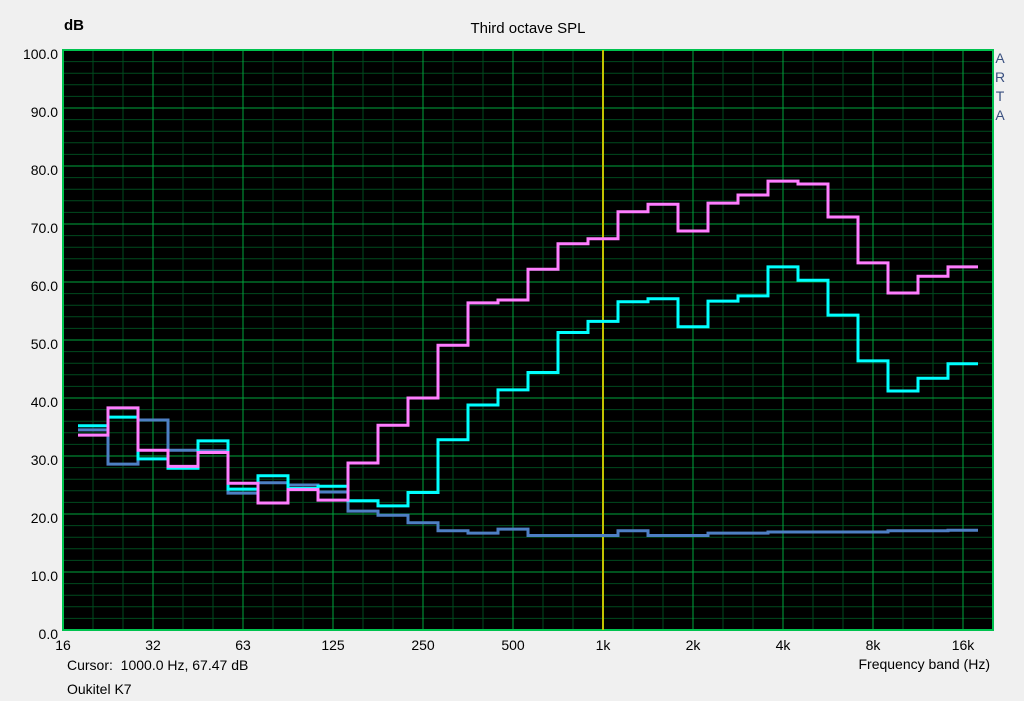 The width and height of the screenshot is (1024, 701). I want to click on y-tick-label: 60.0, so click(44, 286).